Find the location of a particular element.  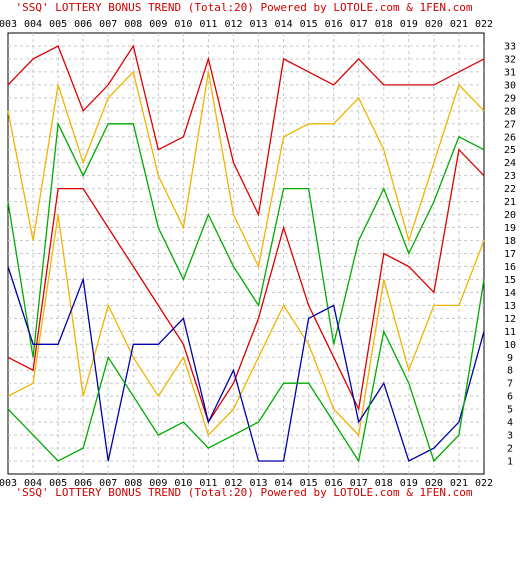

y-tick-label: 10 is located at coordinates (510, 345).